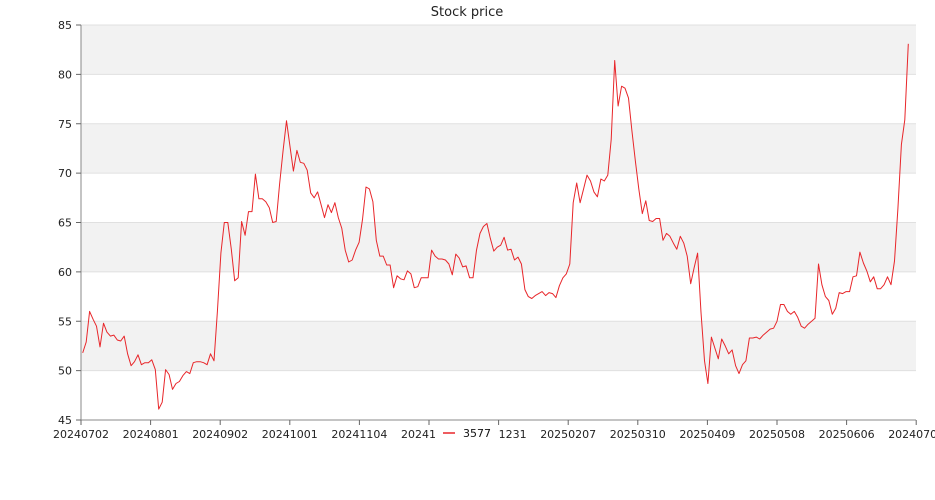 The height and width of the screenshot is (500, 935). I want to click on y-axis-ticks: 45 50 55 60 65 70 75 80 85, so click(69, 223).